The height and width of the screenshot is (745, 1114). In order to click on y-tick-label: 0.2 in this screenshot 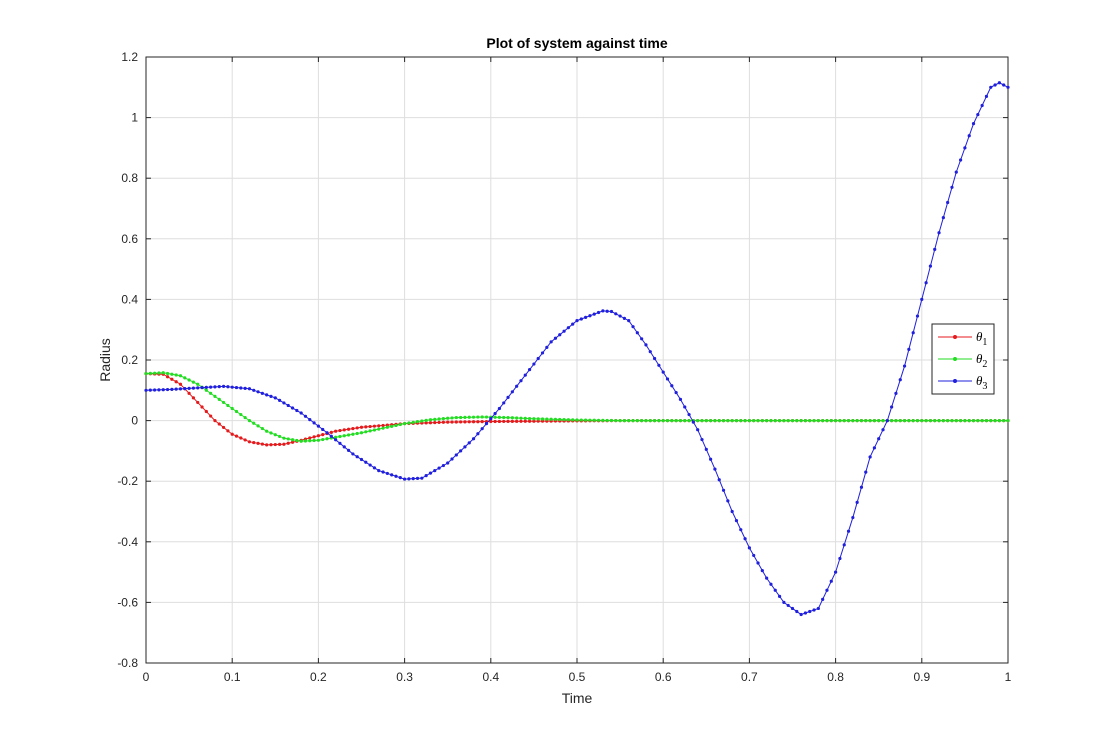, I will do `click(129, 360)`.